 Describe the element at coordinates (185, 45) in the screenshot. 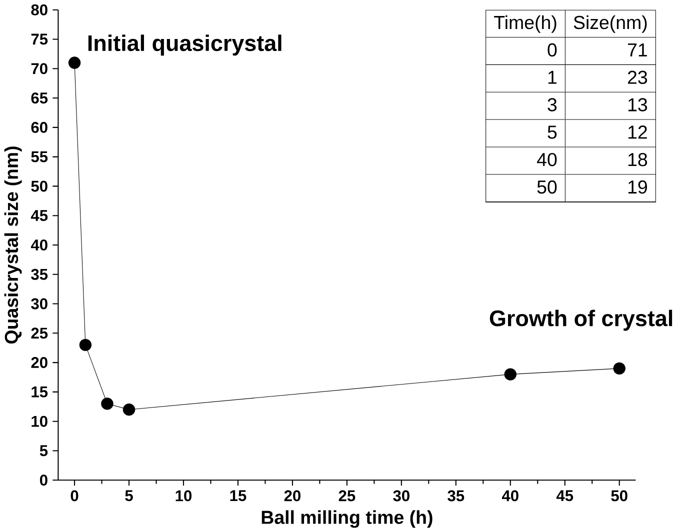

I see `annotation: Initial quasicrystal` at that location.